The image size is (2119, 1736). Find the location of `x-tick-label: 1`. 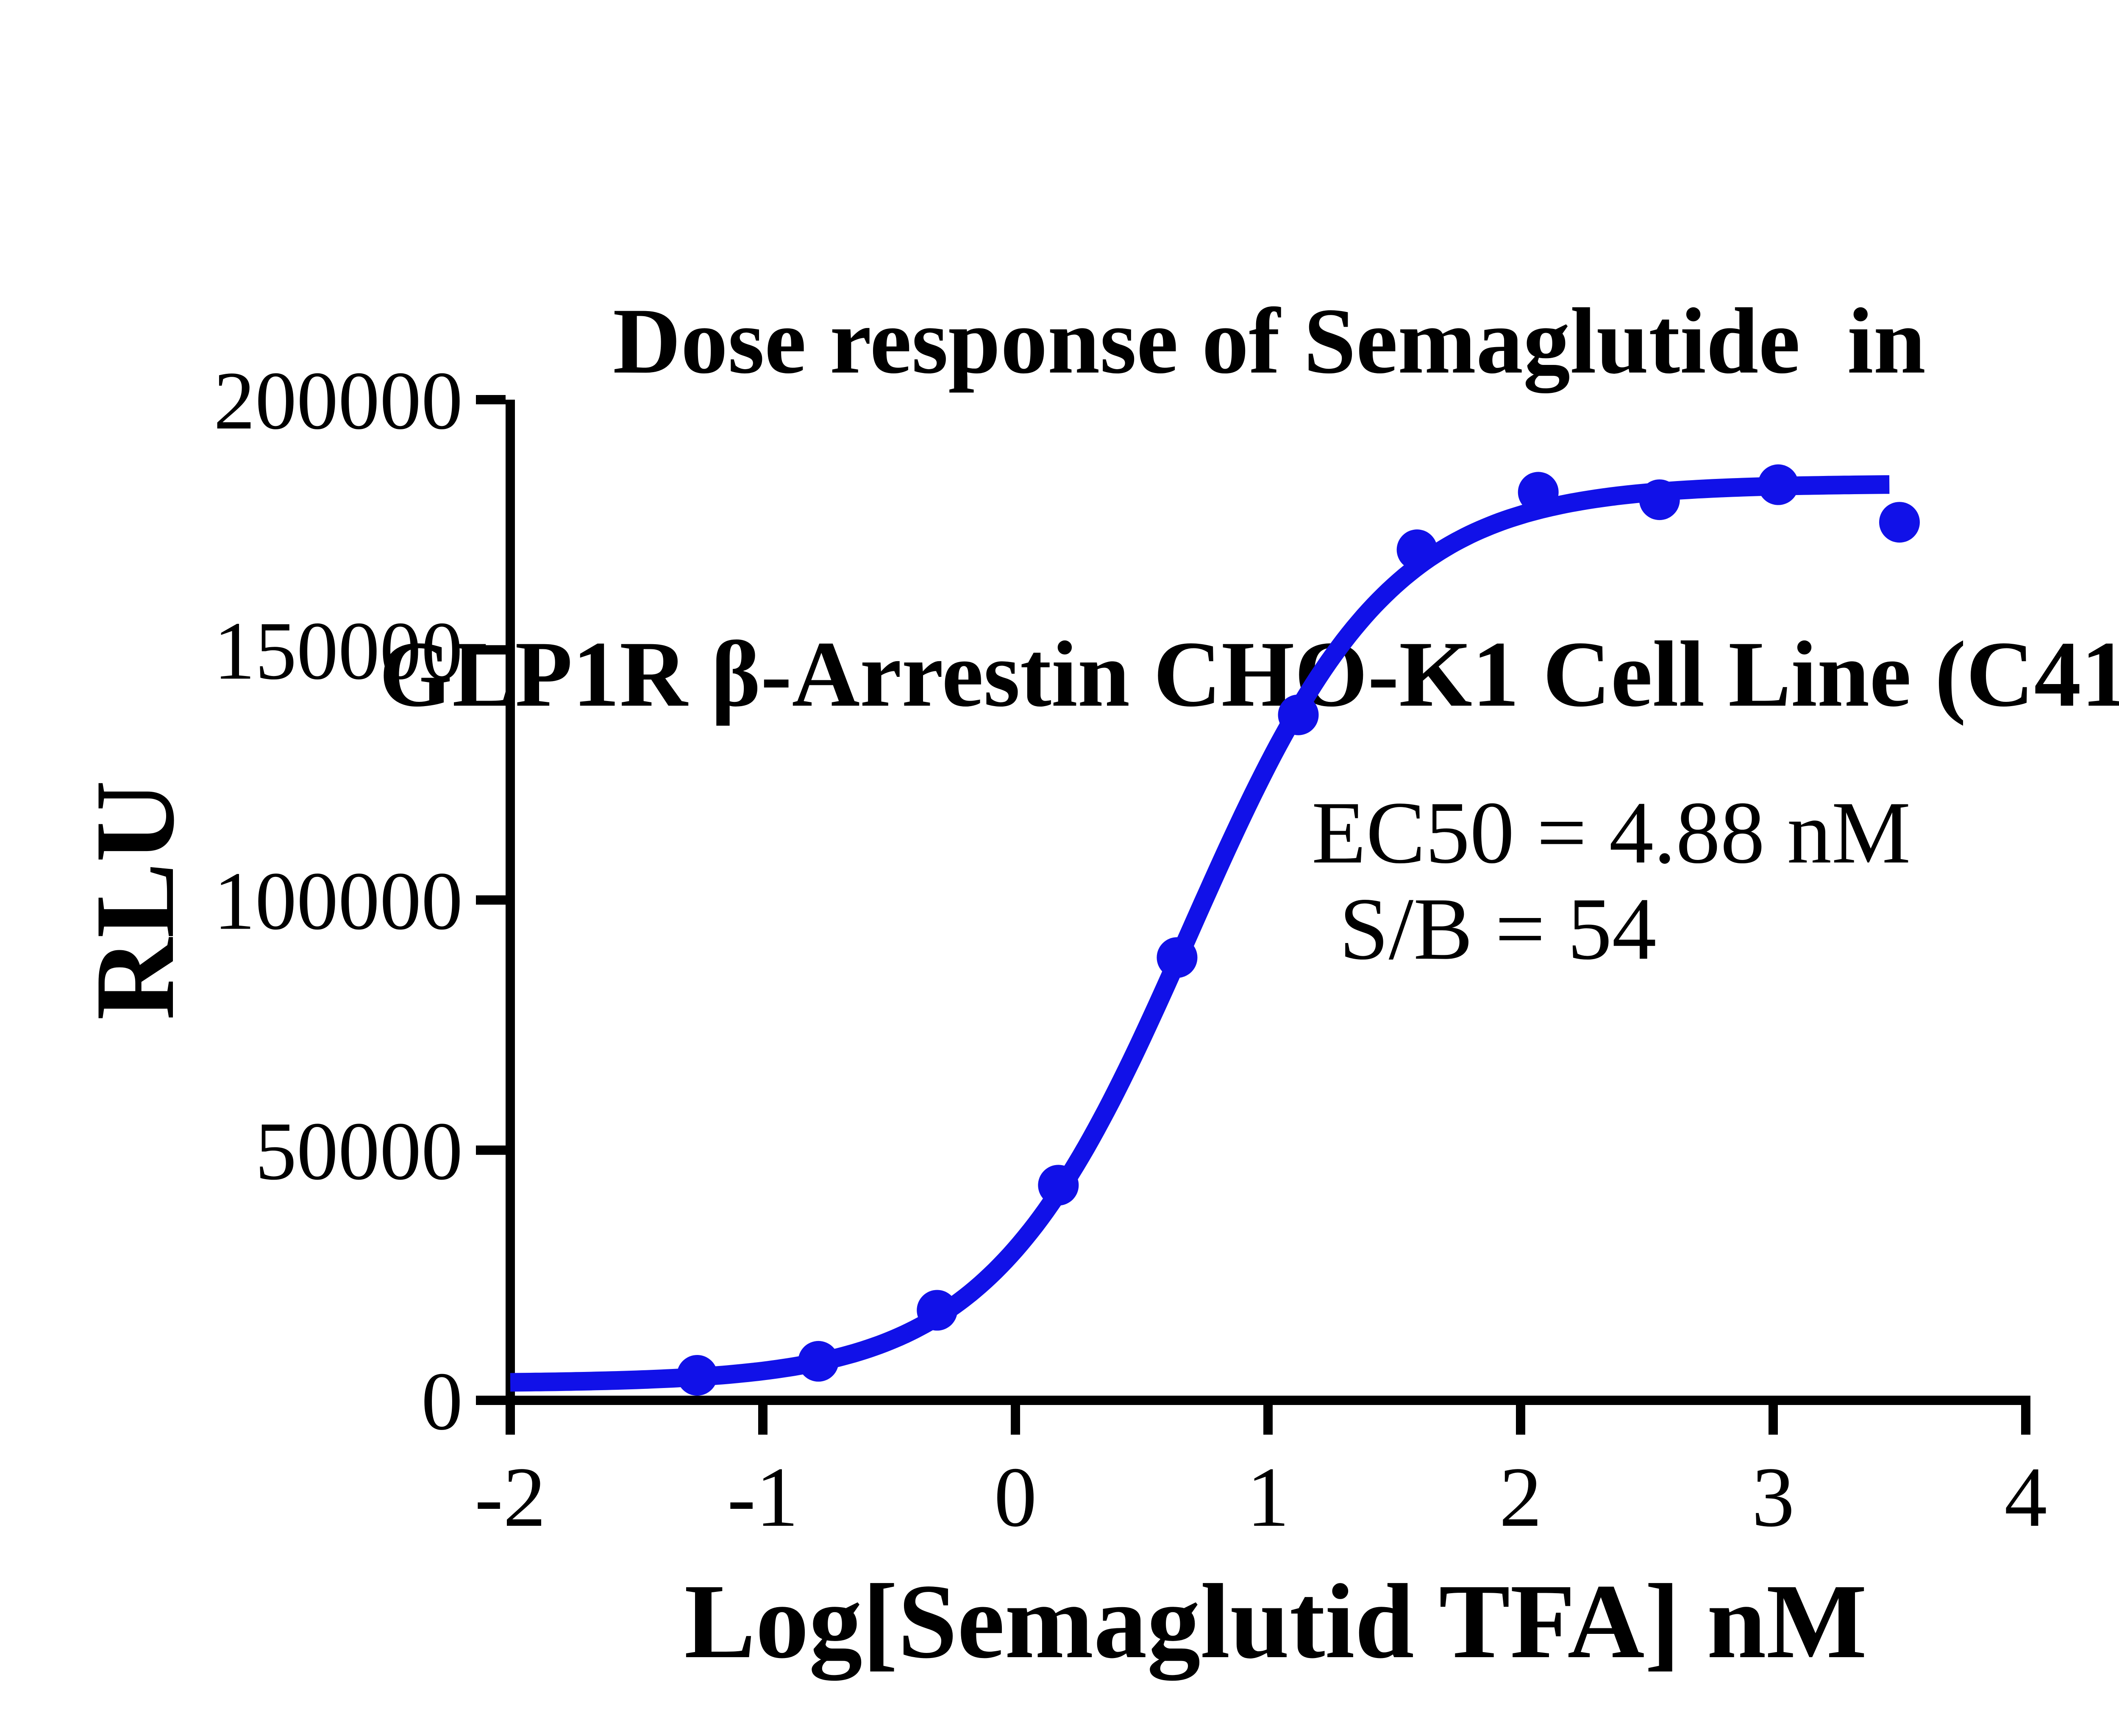

x-tick-label: 1 is located at coordinates (1269, 1496).